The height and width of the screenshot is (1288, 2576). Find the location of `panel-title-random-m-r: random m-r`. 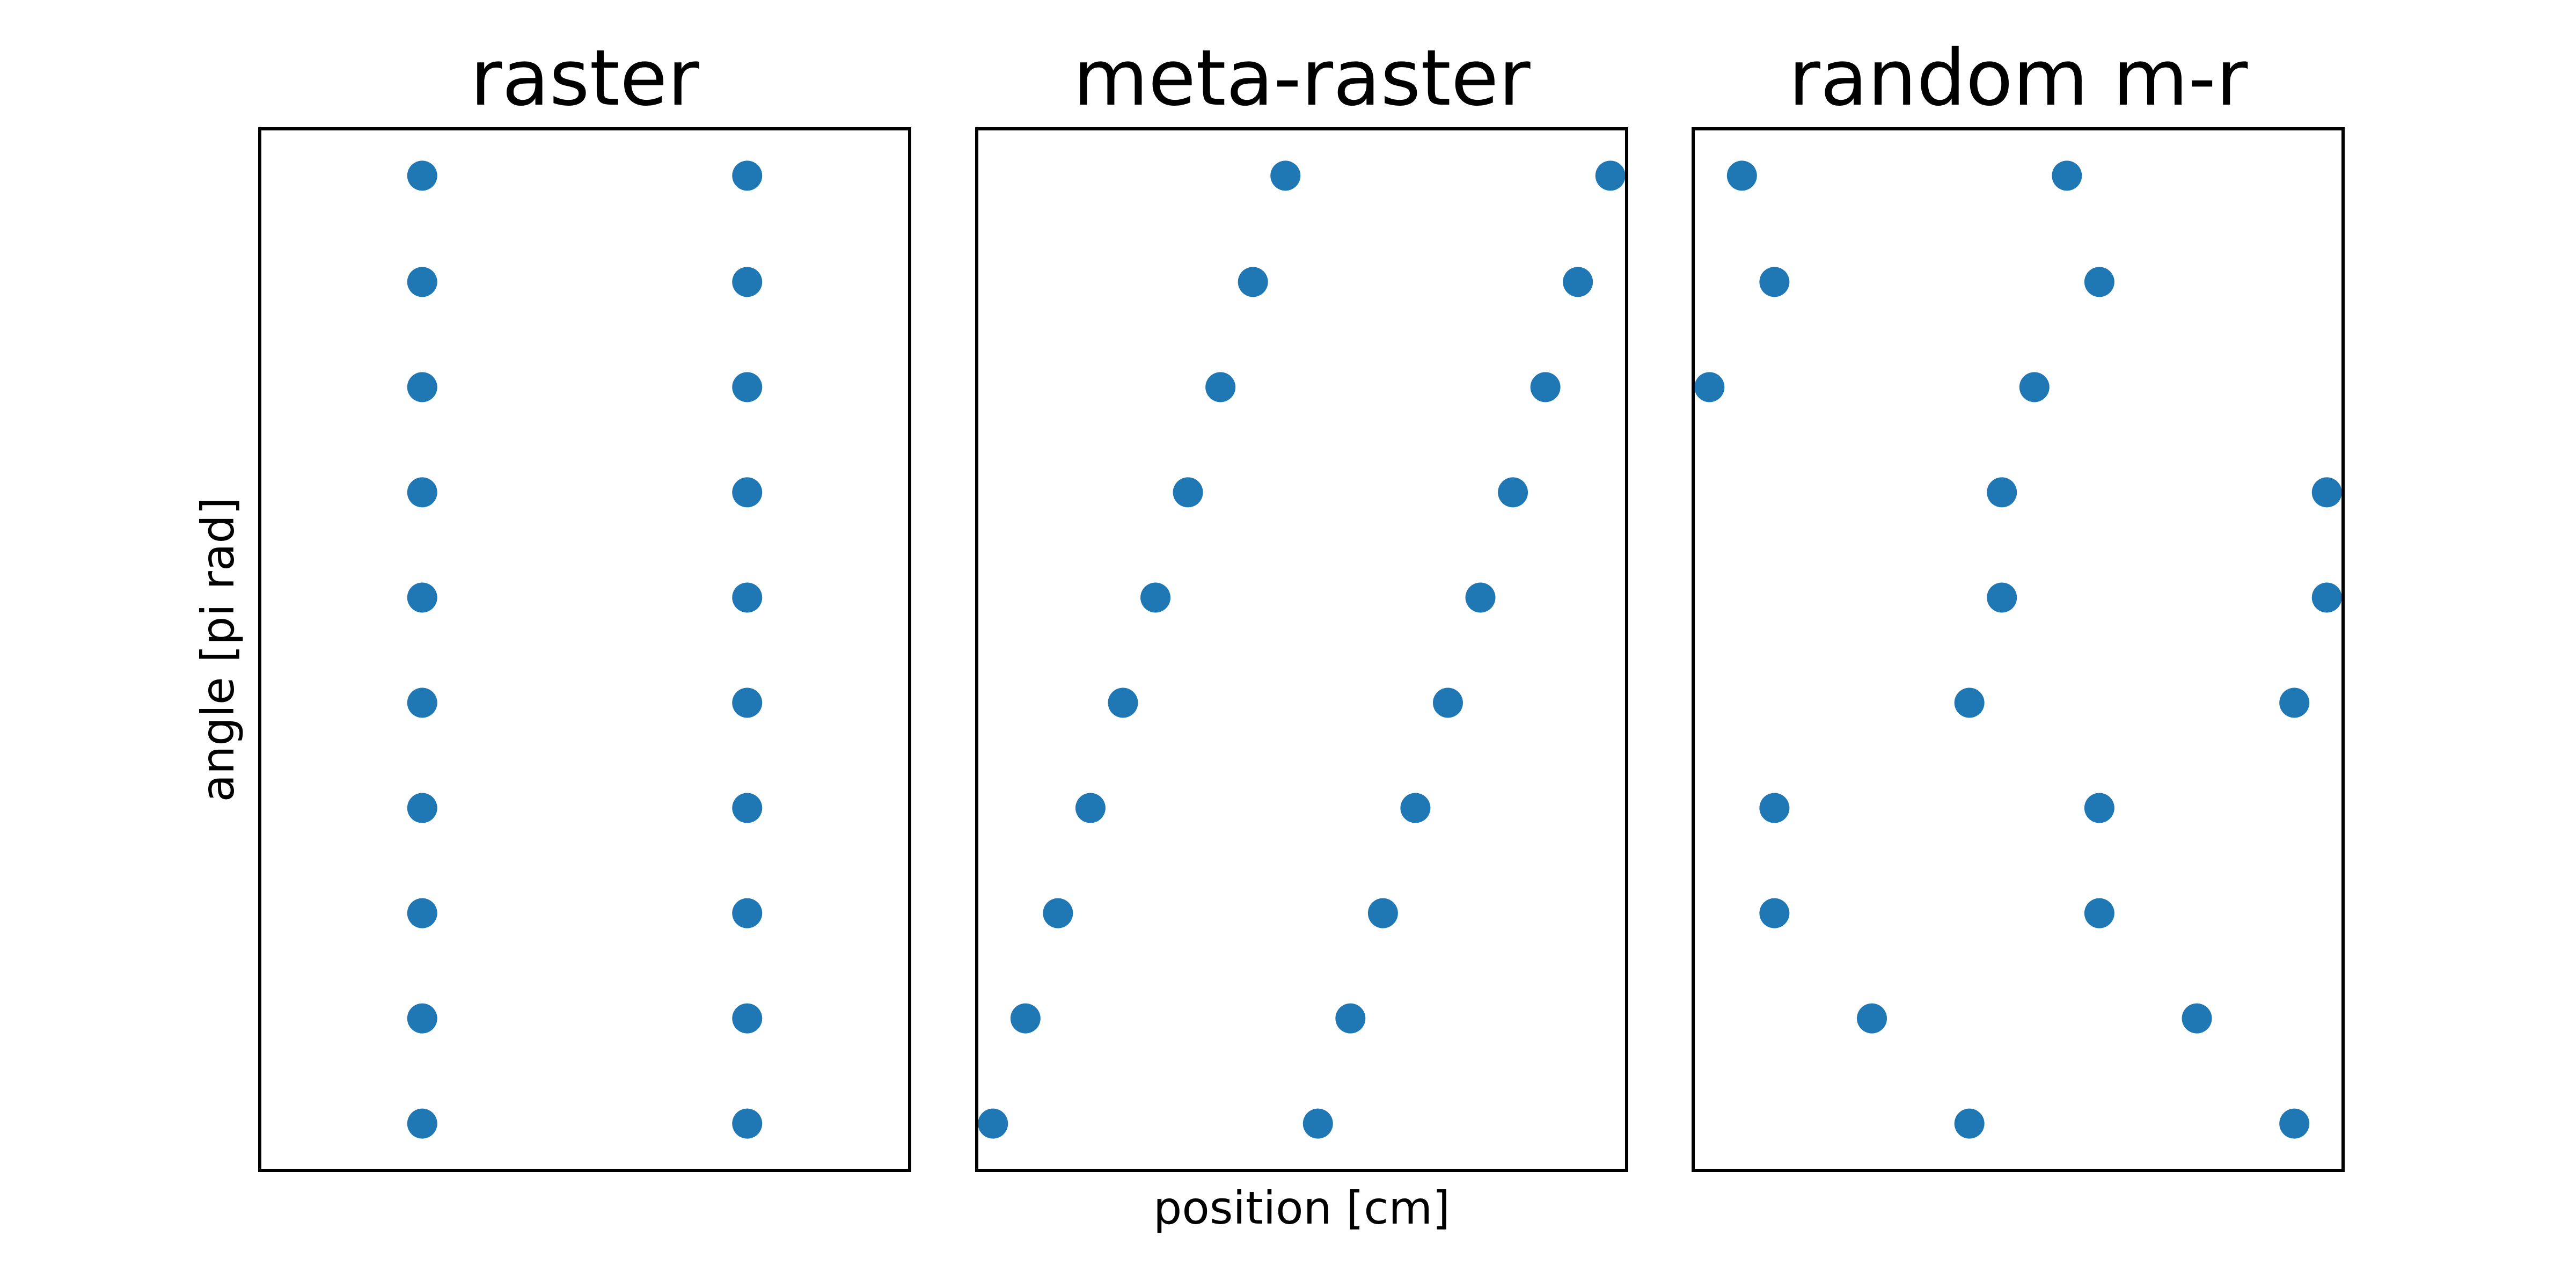

panel-title-random-m-r: random m-r is located at coordinates (2019, 78).